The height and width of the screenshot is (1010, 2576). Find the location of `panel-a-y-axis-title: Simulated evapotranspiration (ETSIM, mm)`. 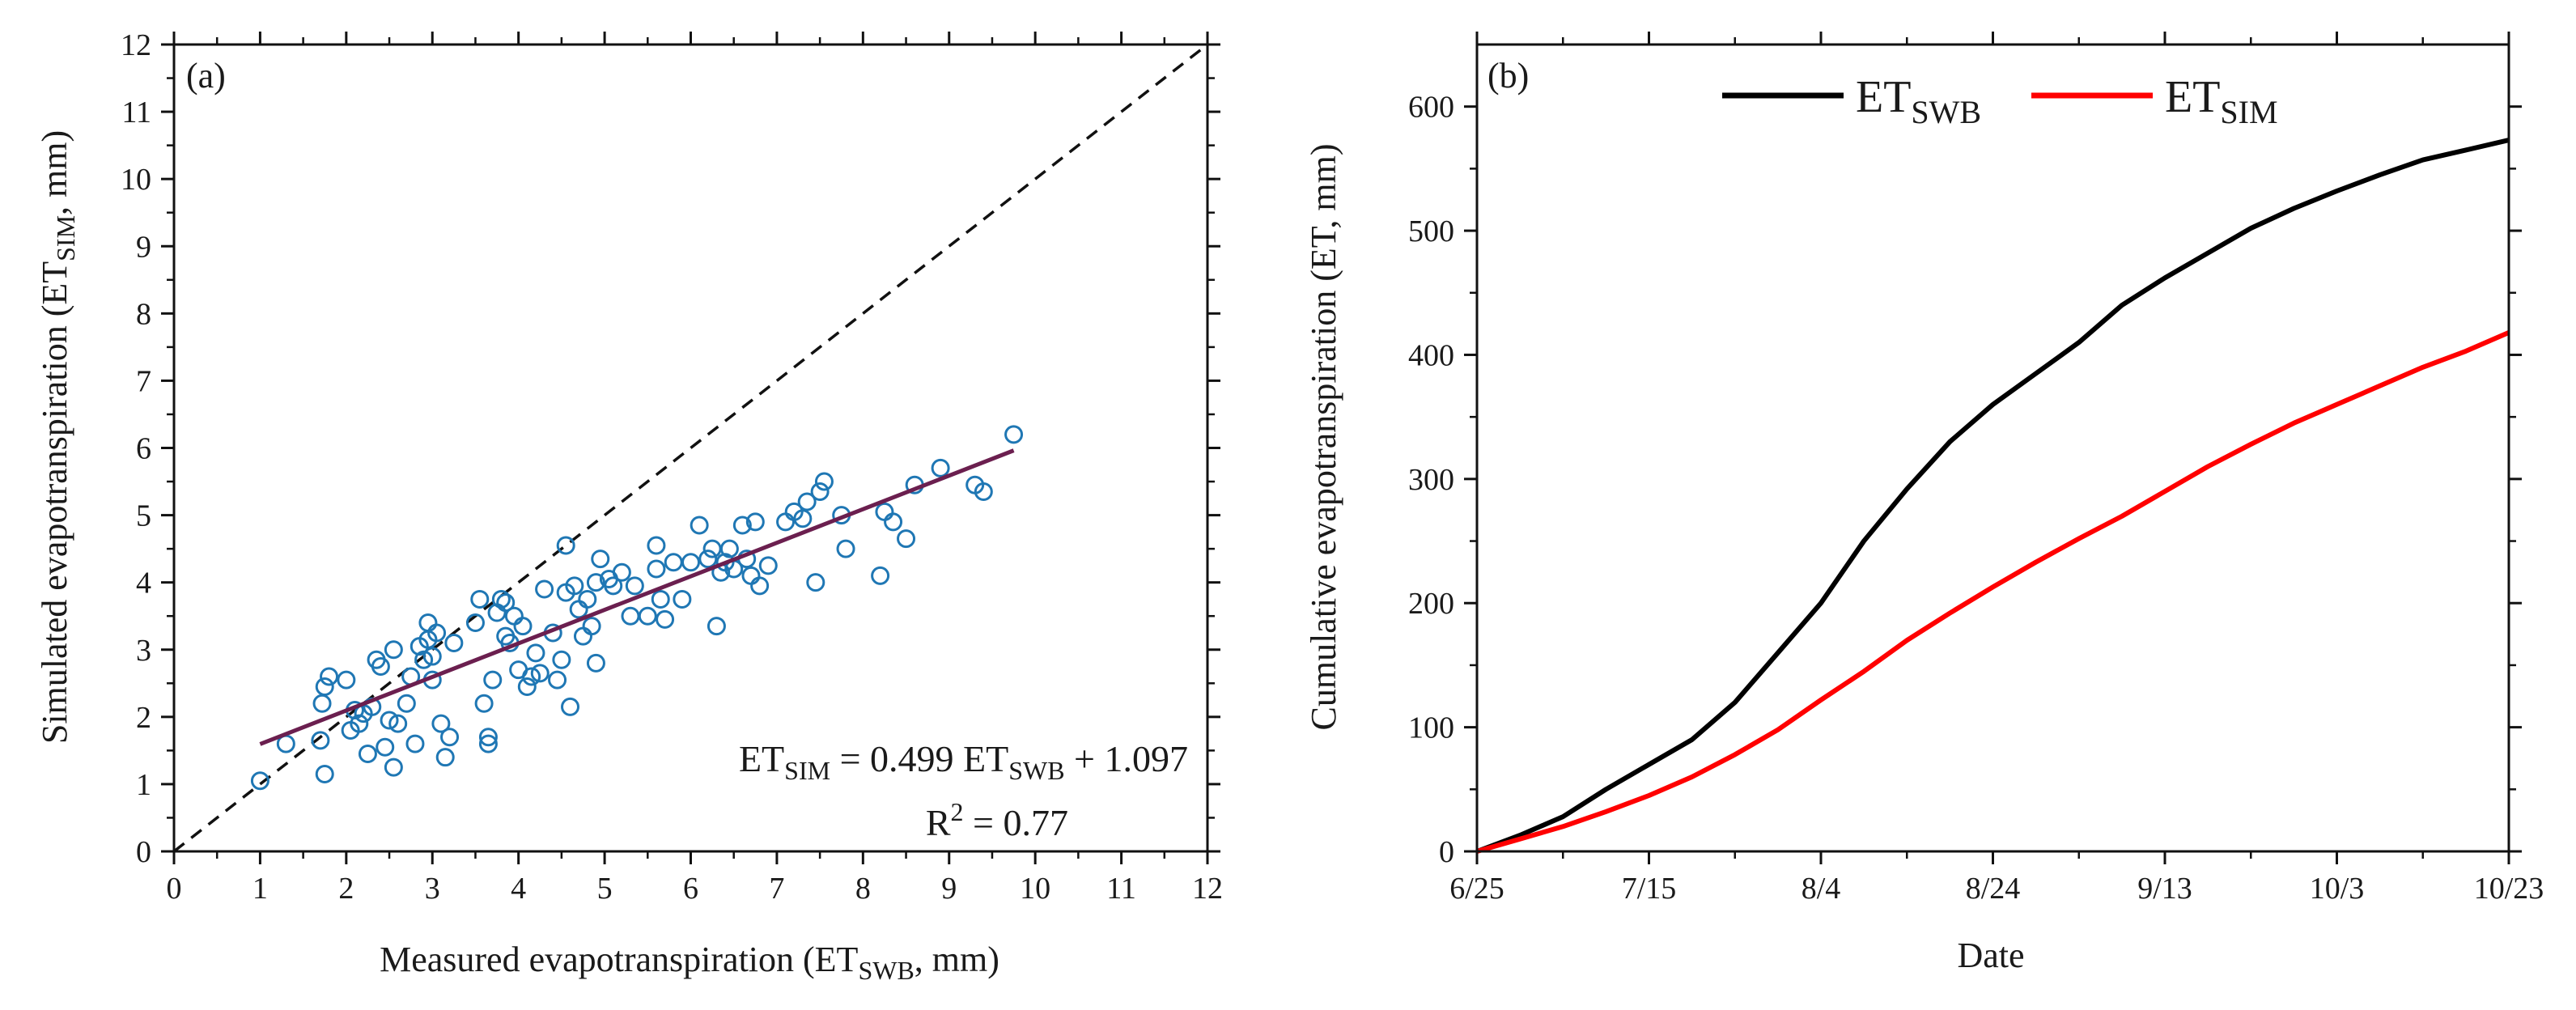

panel-a-y-axis-title: Simulated evapotranspiration (ETSIM, mm) is located at coordinates (57, 437).